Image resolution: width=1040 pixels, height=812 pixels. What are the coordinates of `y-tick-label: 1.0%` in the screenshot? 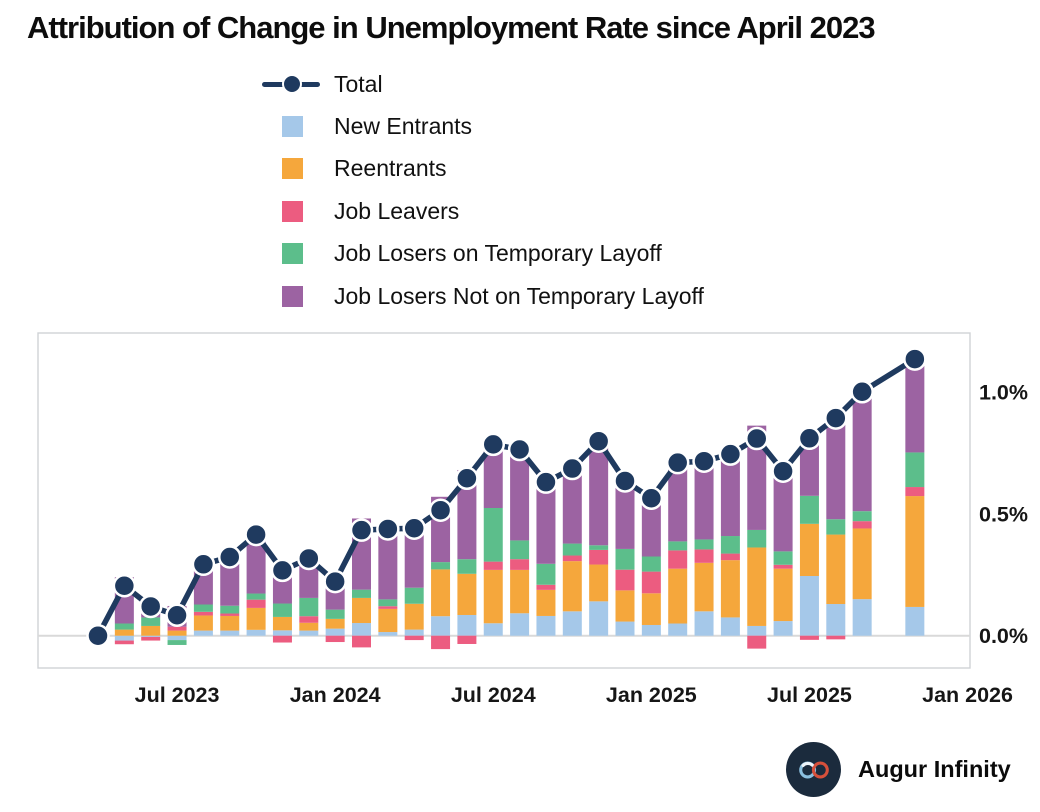 It's located at (1003, 393).